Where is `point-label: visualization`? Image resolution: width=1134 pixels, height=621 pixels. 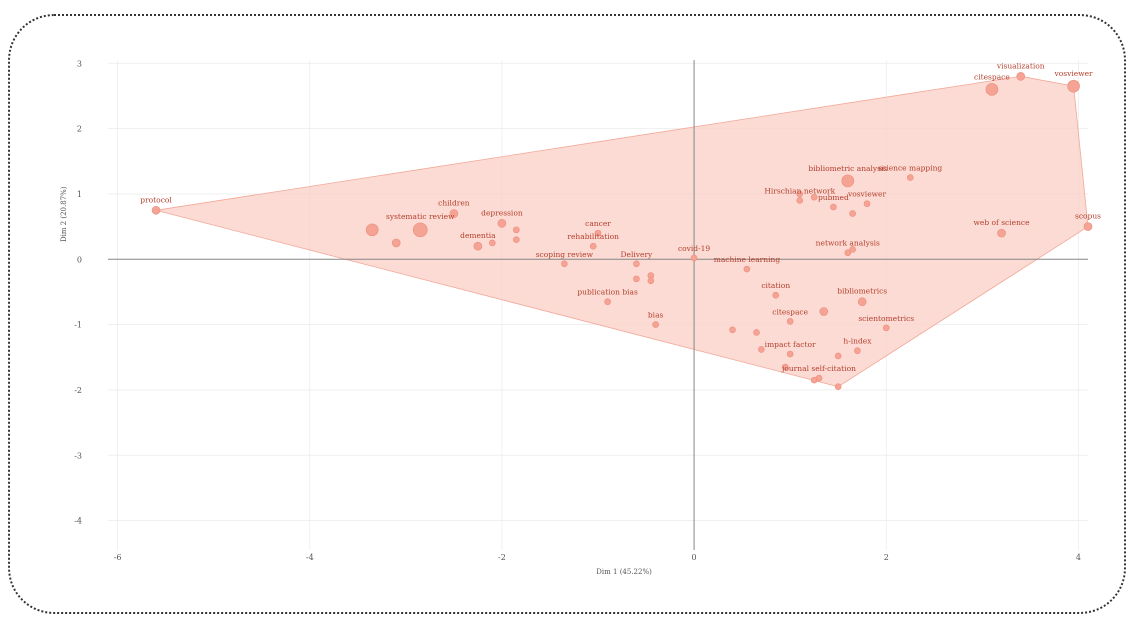 point-label: visualization is located at coordinates (1020, 65).